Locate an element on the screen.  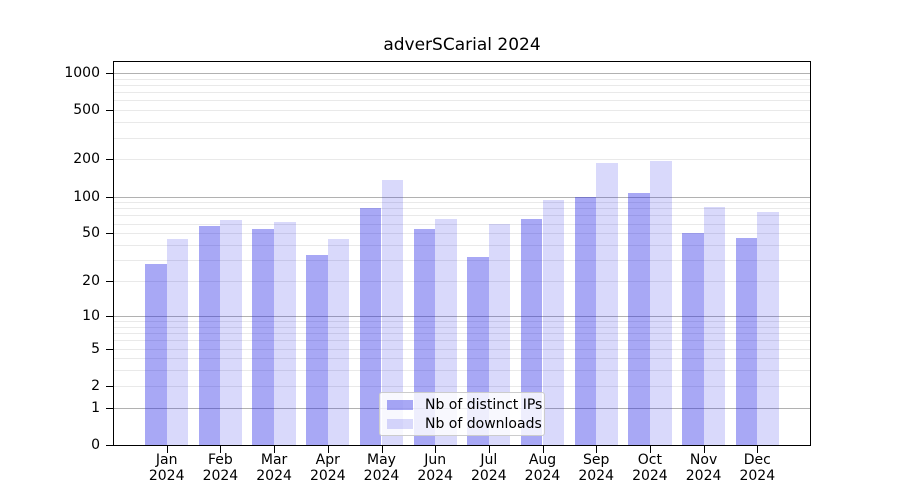
x-tick-month: Sep is located at coordinates (596, 460).